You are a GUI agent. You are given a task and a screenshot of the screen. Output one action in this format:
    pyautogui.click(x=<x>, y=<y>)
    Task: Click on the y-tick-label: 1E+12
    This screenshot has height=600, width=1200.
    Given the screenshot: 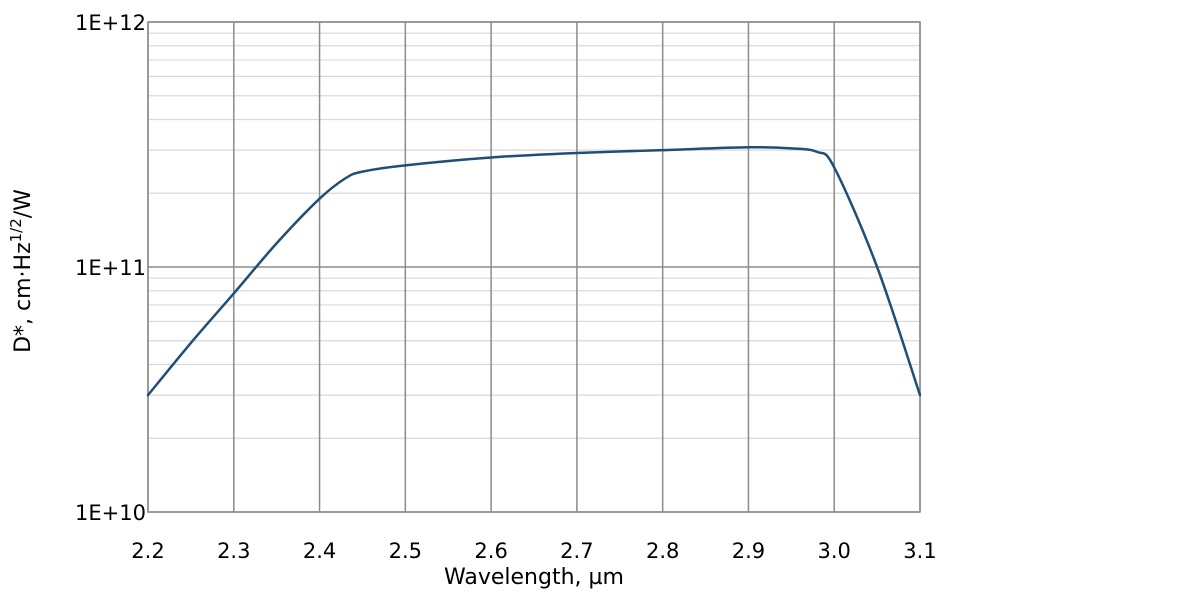 What is the action you would take?
    pyautogui.click(x=110, y=23)
    